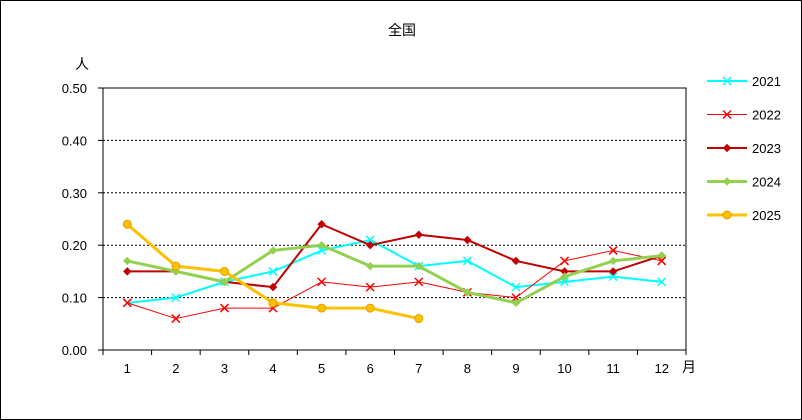 The width and height of the screenshot is (802, 420). What do you see at coordinates (127, 368) in the screenshot?
I see `x-tick-label: 1` at bounding box center [127, 368].